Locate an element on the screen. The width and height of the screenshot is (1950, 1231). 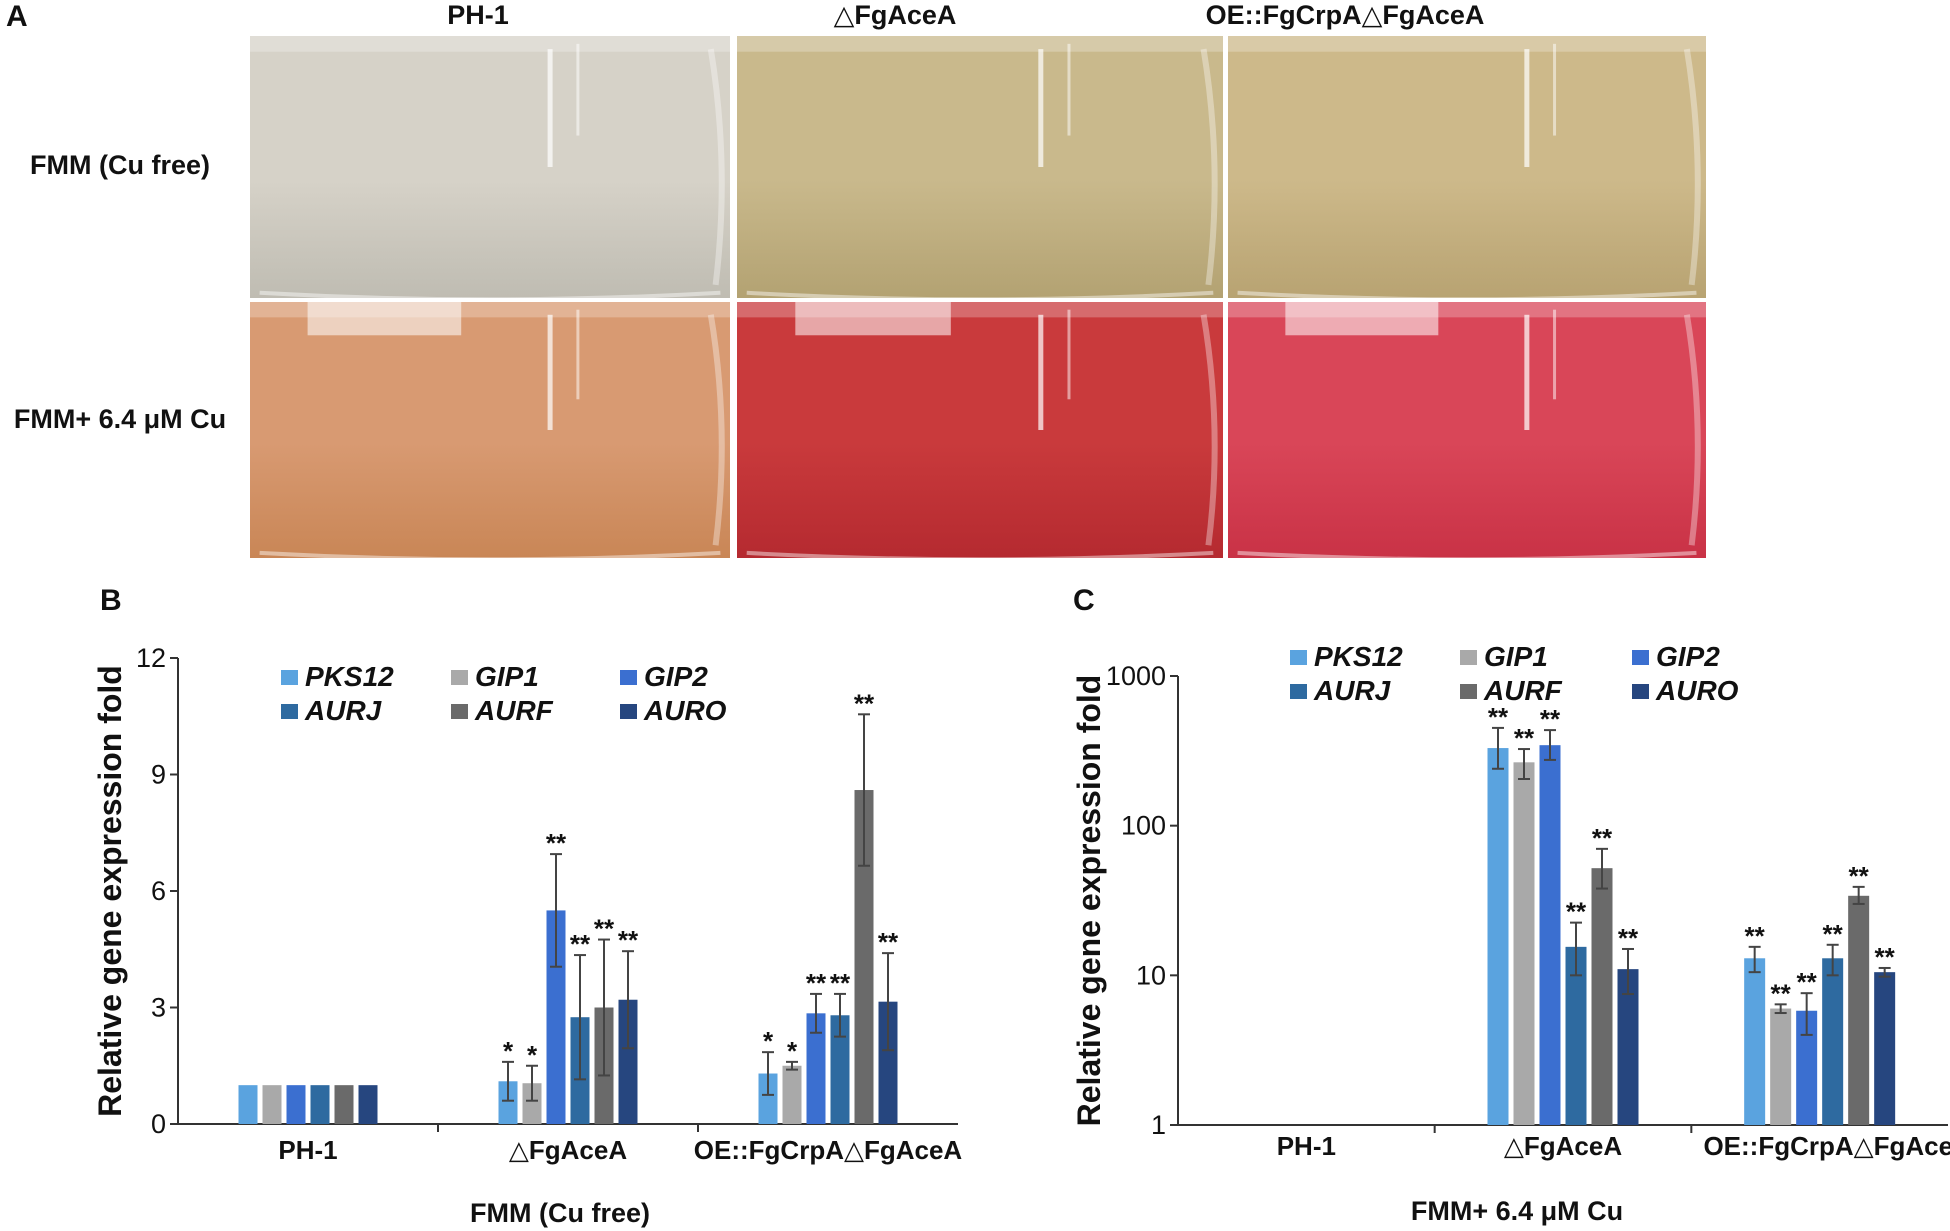
flask-photo-r1-c3 is located at coordinates (1467, 167).